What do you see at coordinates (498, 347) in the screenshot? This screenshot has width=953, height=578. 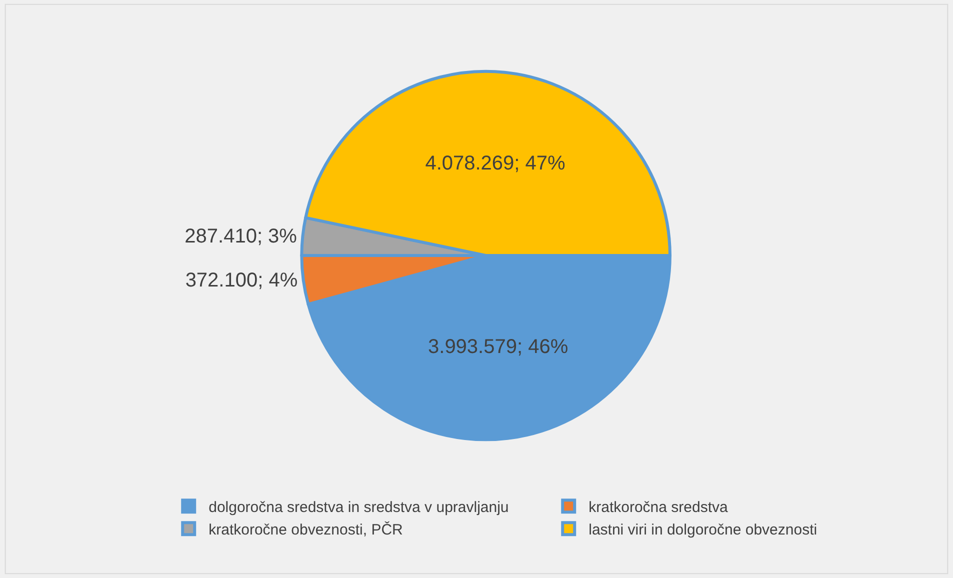 I see `data-label: 3.993.579; 46%` at bounding box center [498, 347].